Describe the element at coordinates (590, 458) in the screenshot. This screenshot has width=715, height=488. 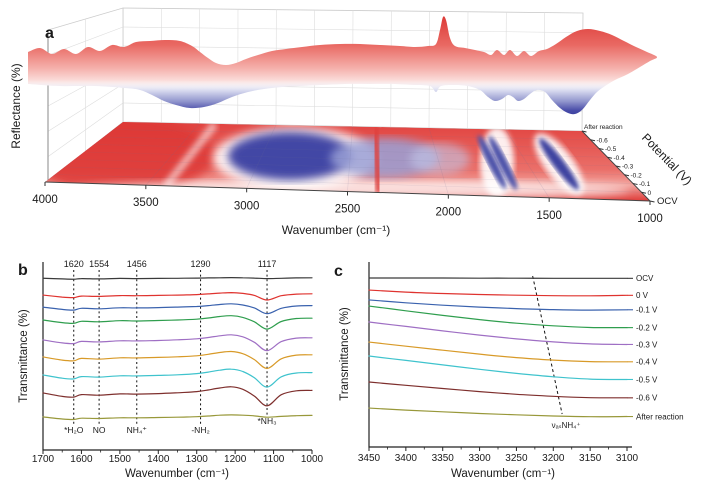
I see `x-tick-label: 3150` at that location.